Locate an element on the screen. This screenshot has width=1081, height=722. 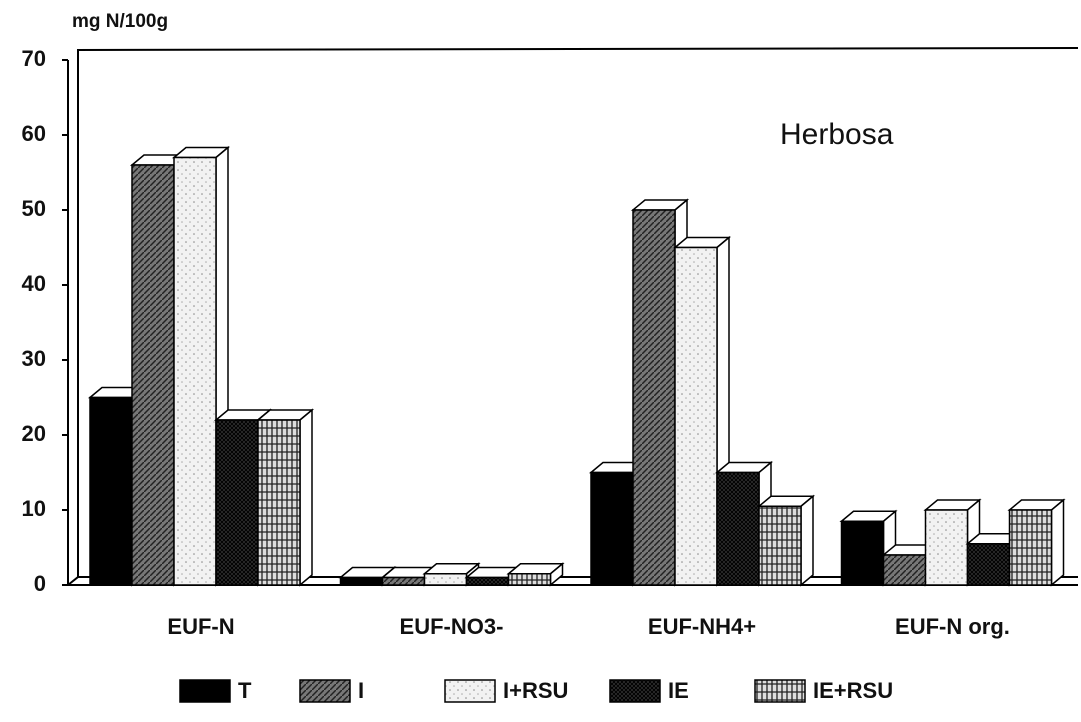
y-tick-label: 30 is located at coordinates (34, 358).